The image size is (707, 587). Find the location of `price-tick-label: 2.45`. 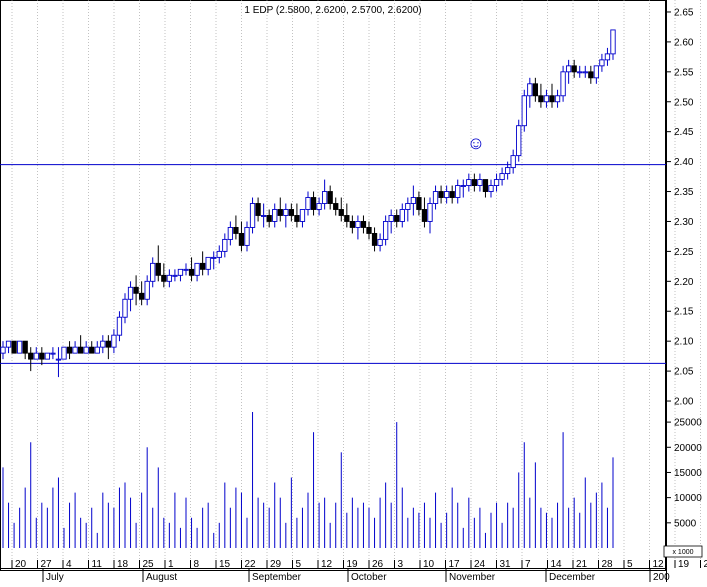

price-tick-label: 2.45 is located at coordinates (684, 132).